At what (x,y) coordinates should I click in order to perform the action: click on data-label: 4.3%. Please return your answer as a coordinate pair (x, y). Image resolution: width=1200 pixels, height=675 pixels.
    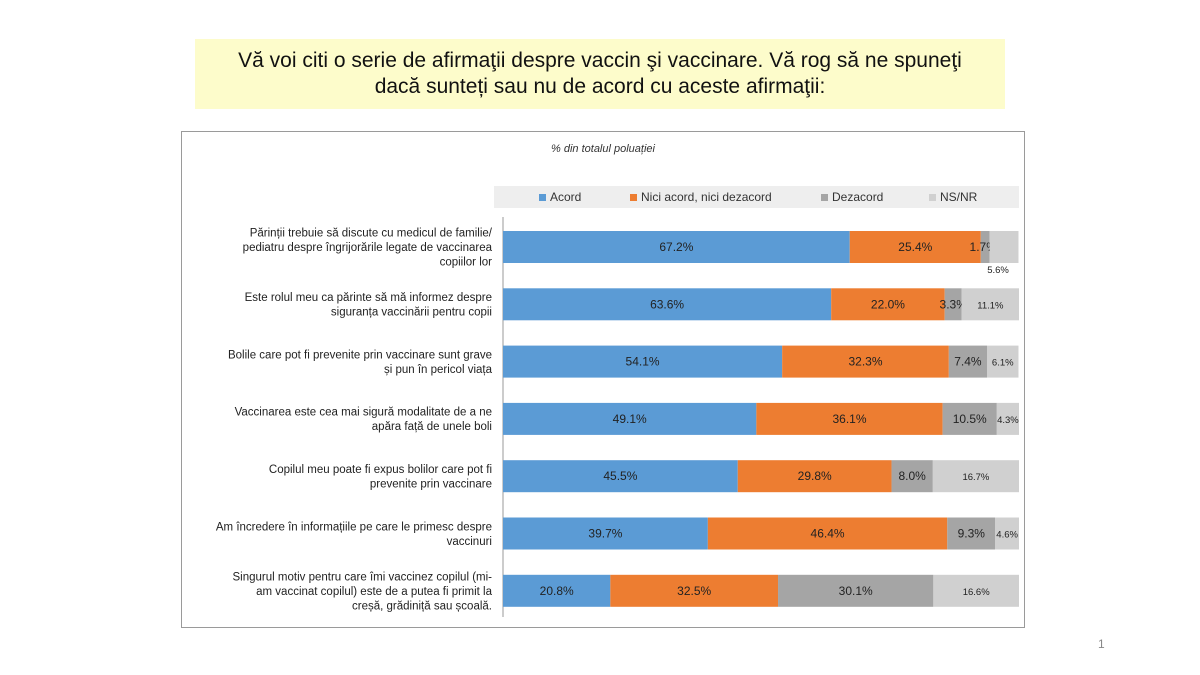
    Looking at the image, I should click on (1008, 420).